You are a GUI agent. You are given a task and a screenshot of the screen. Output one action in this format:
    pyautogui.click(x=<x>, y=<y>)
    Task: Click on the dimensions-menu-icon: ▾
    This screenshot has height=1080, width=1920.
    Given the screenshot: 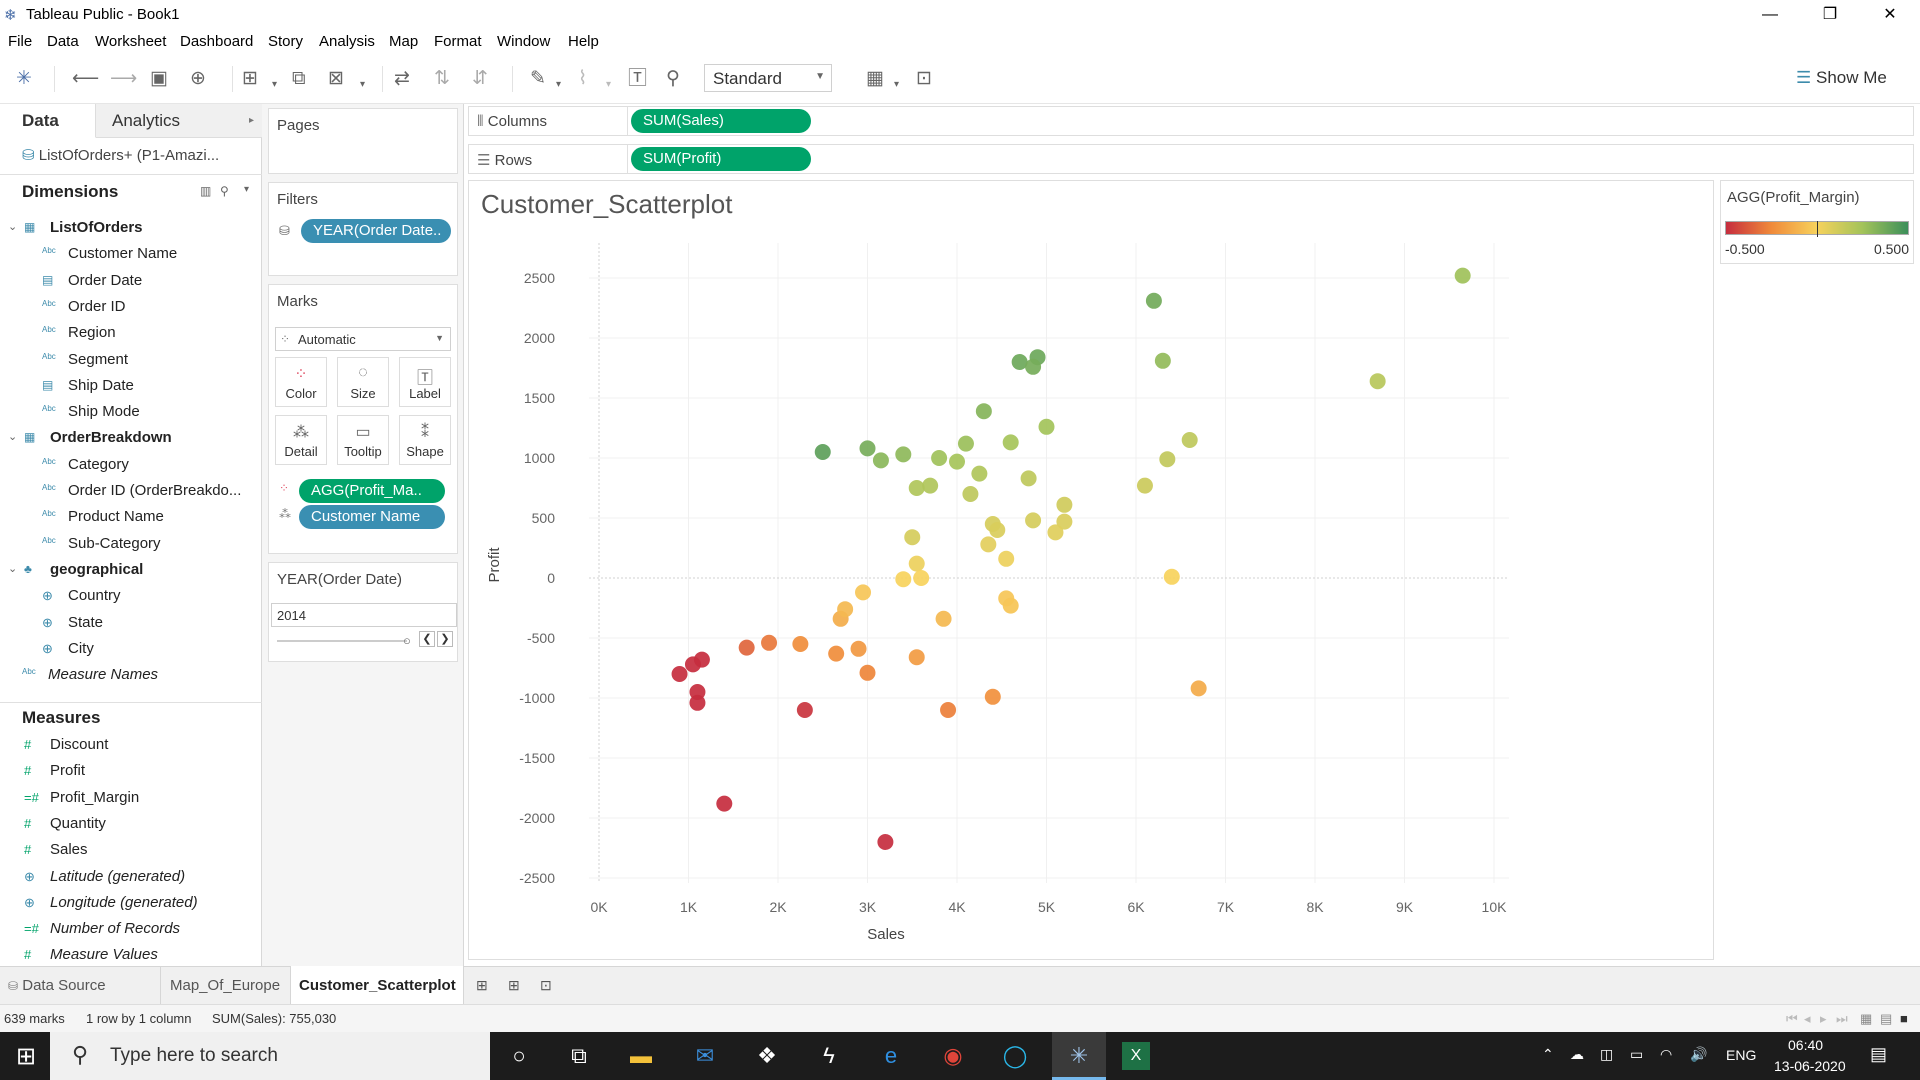 What is the action you would take?
    pyautogui.click(x=247, y=189)
    